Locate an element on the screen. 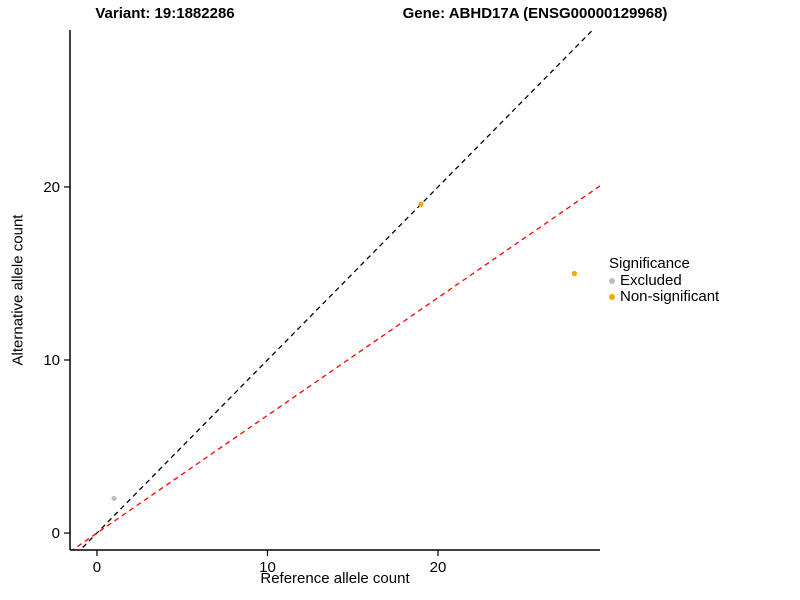  x-tick-label: 10 is located at coordinates (267, 567).